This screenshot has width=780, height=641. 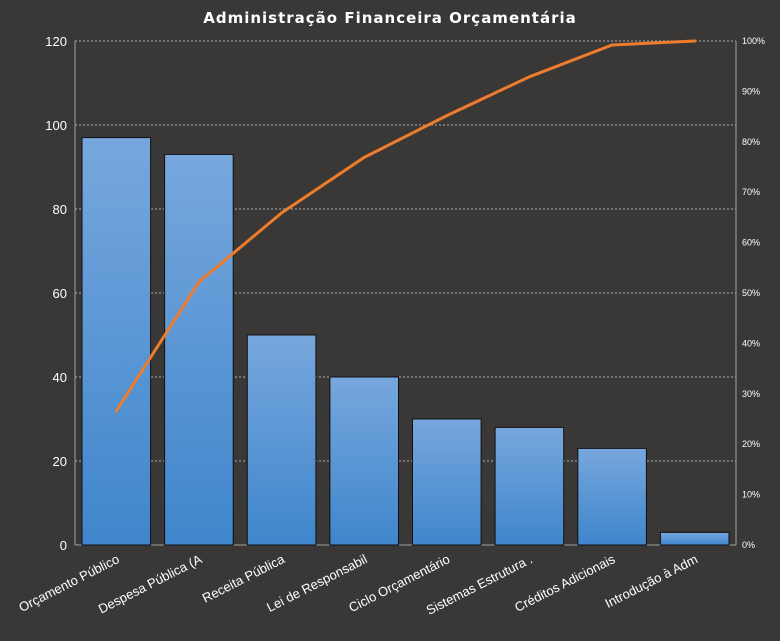 I want to click on y2-tick-label: 30%, so click(x=751, y=394).